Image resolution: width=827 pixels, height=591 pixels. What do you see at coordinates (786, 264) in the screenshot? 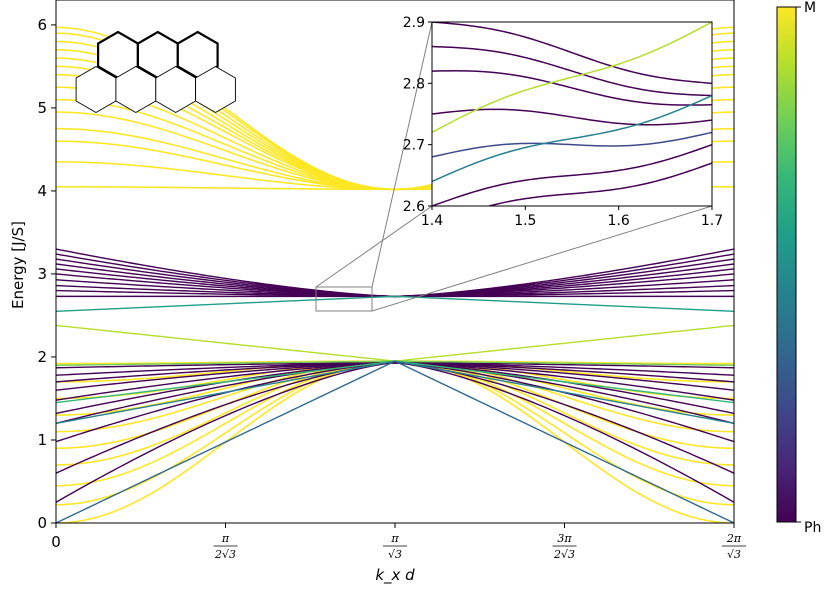
I see `colorbar-gradient` at bounding box center [786, 264].